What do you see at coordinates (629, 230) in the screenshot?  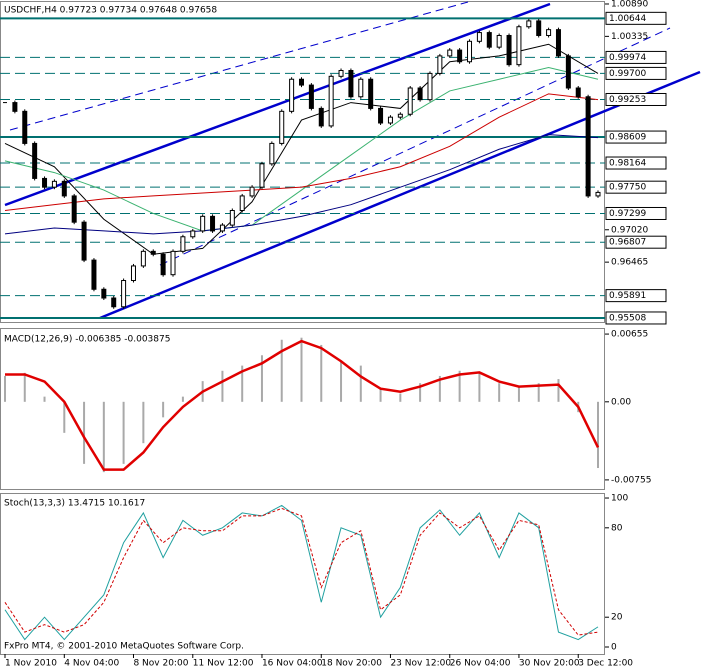 I see `y-tick-label: 0.97020` at bounding box center [629, 230].